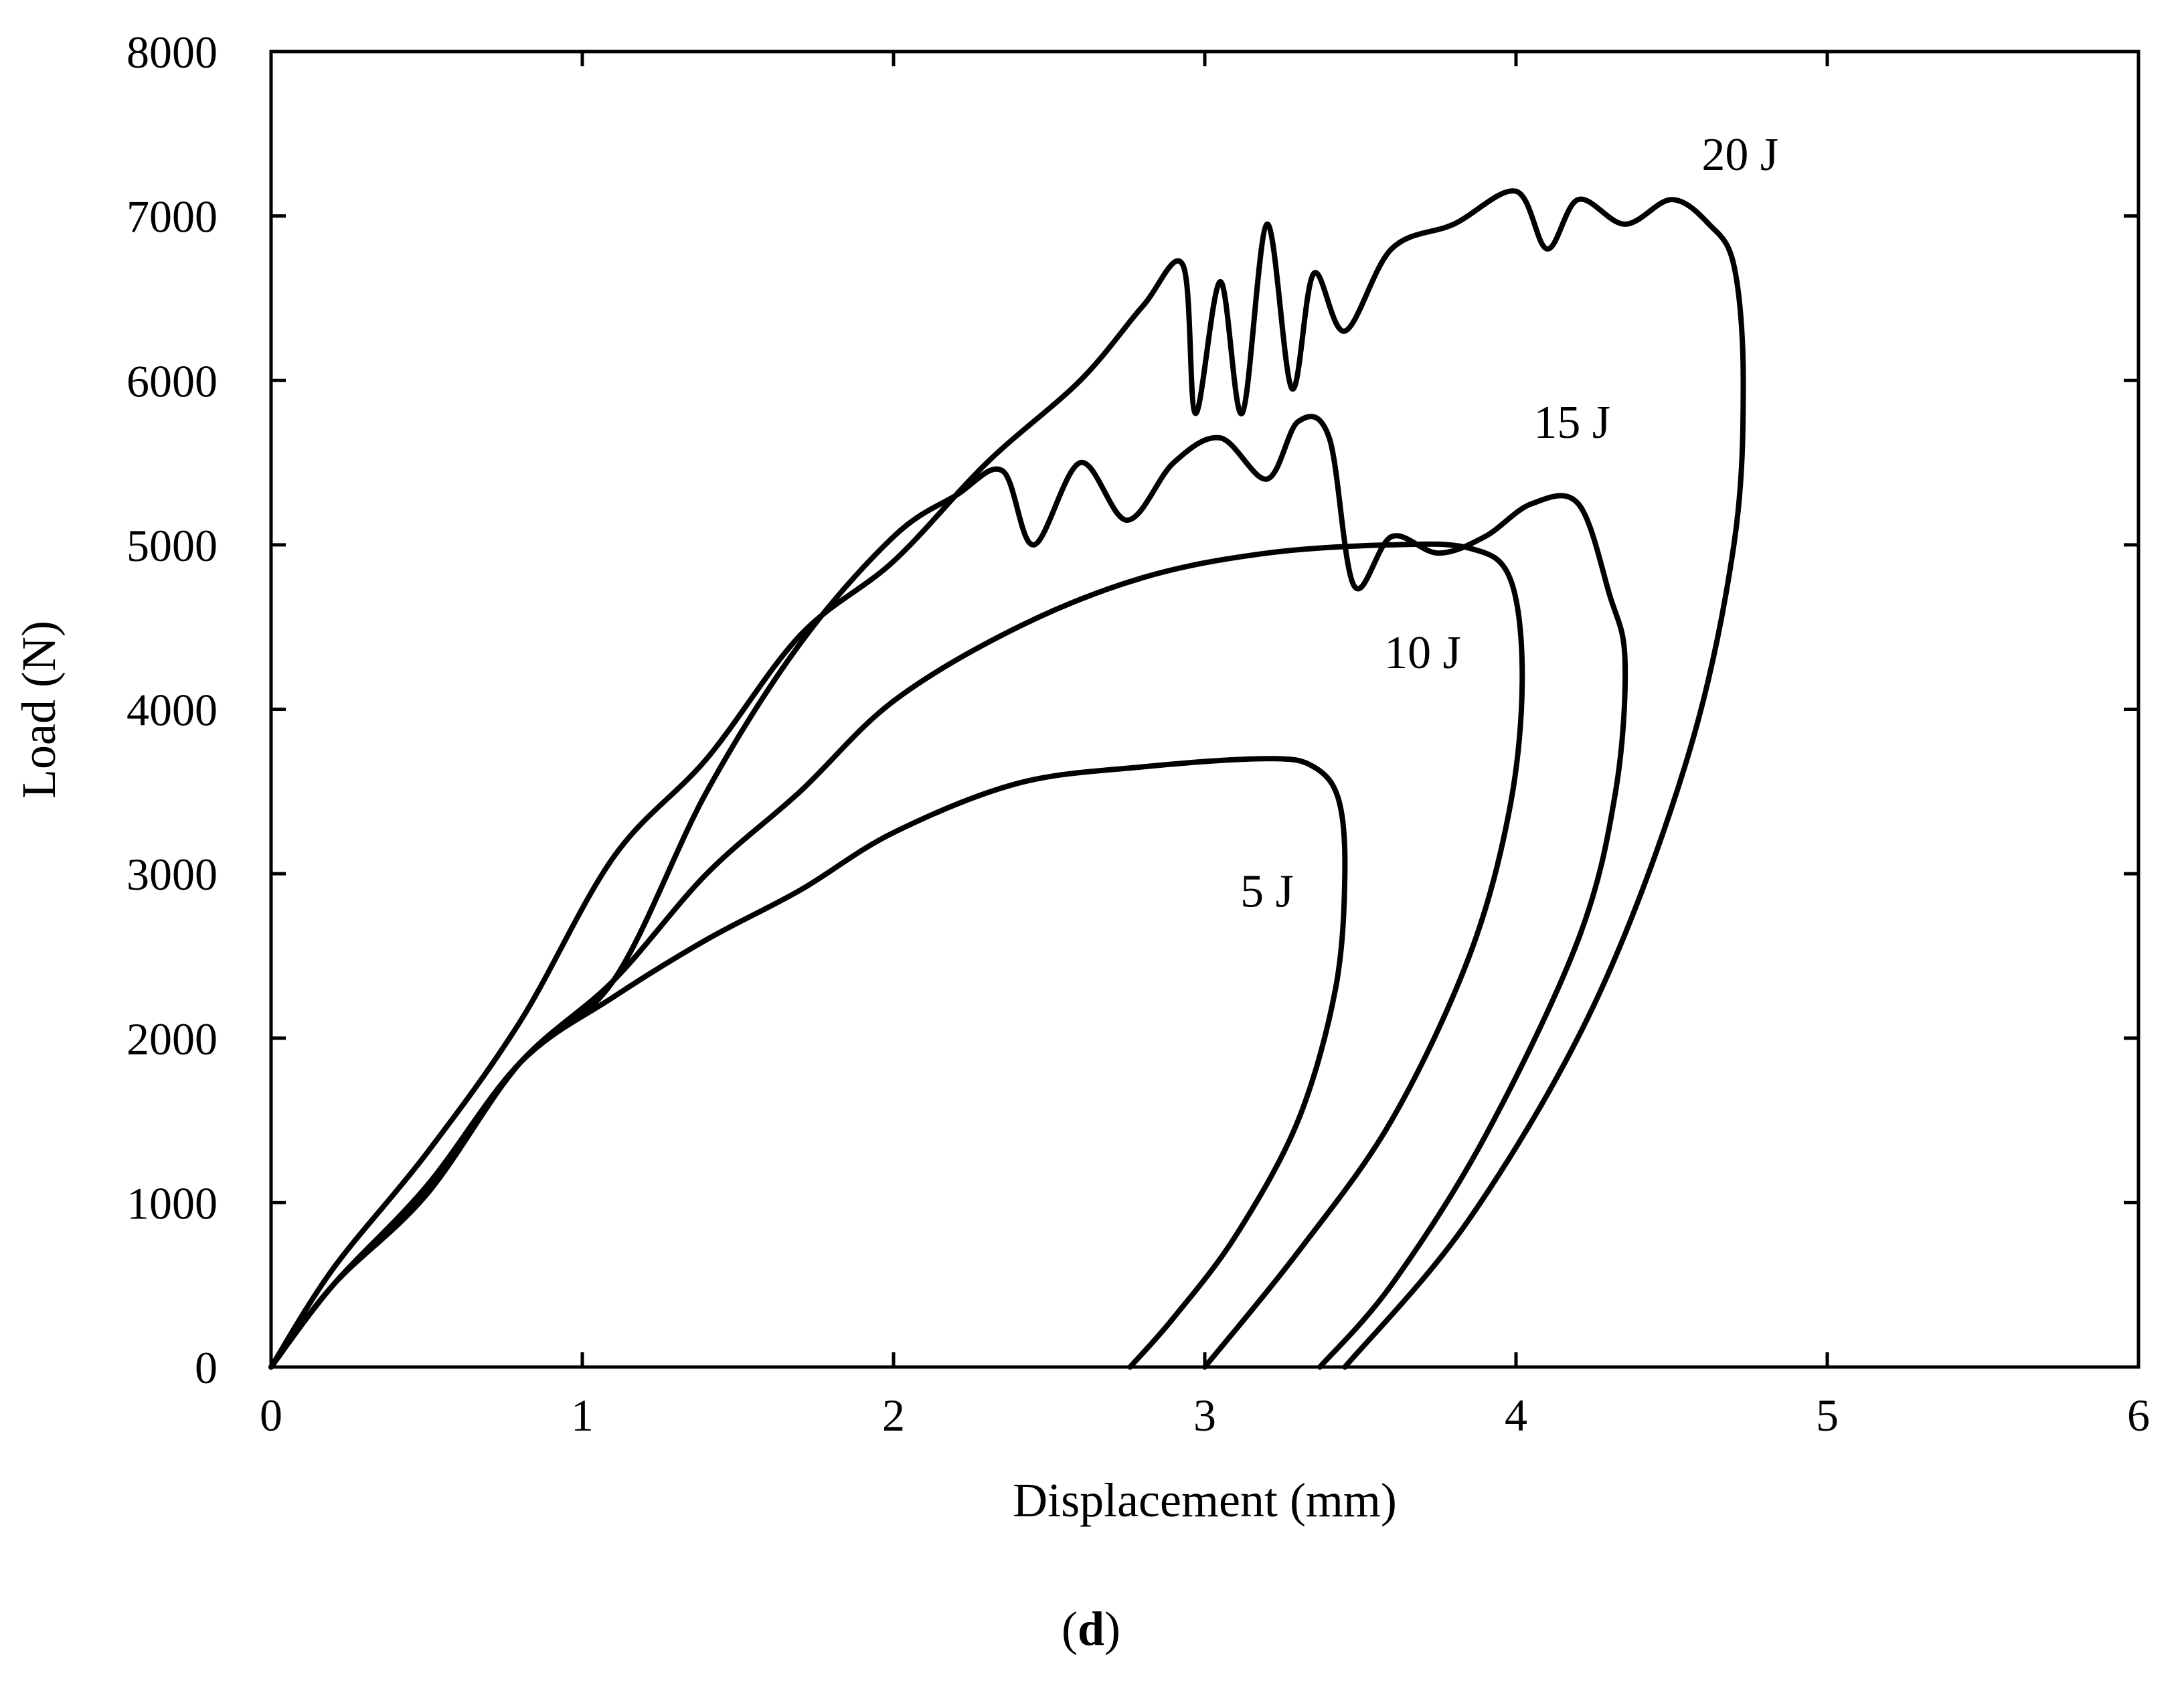  Describe the element at coordinates (271, 1415) in the screenshot. I see `x-tick-label: 0` at that location.